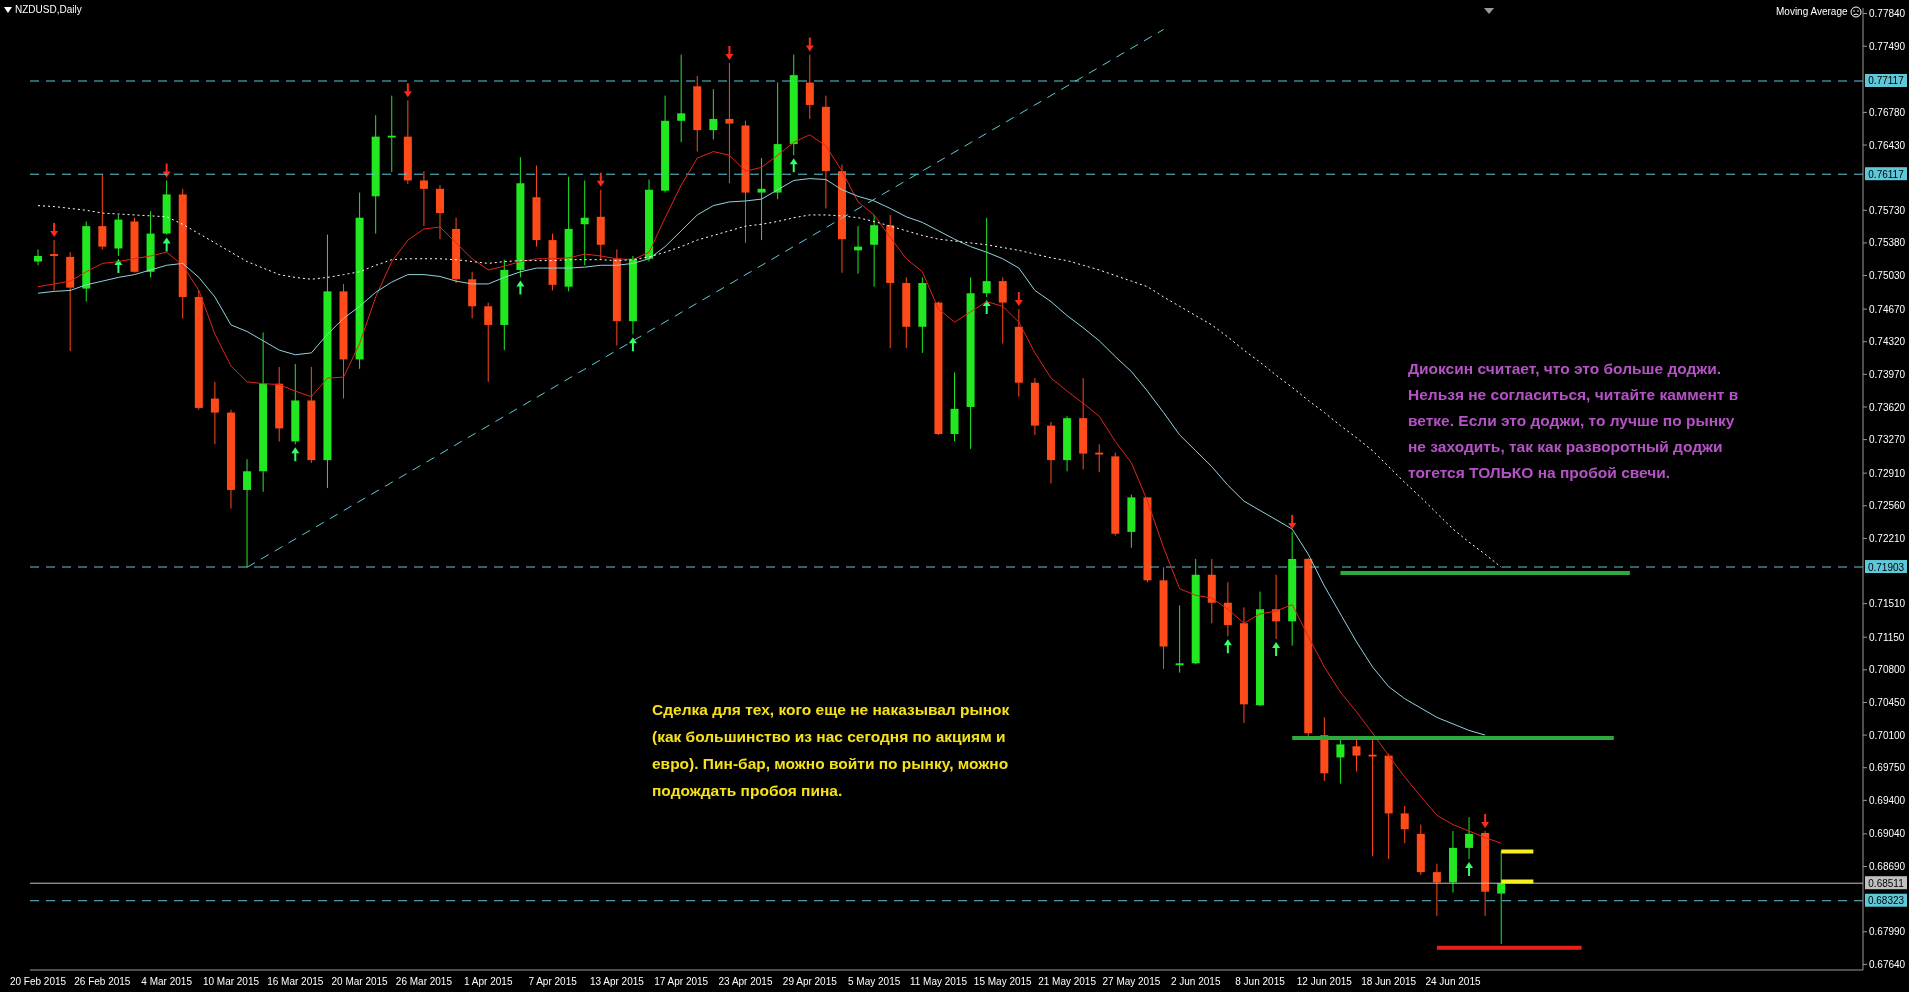  I want to click on y-tick-label: 0.74670, so click(1887, 309).